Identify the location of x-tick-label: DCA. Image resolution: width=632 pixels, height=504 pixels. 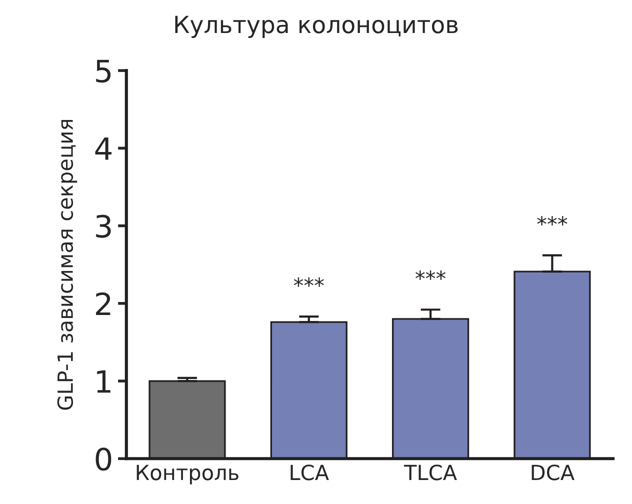
(553, 472).